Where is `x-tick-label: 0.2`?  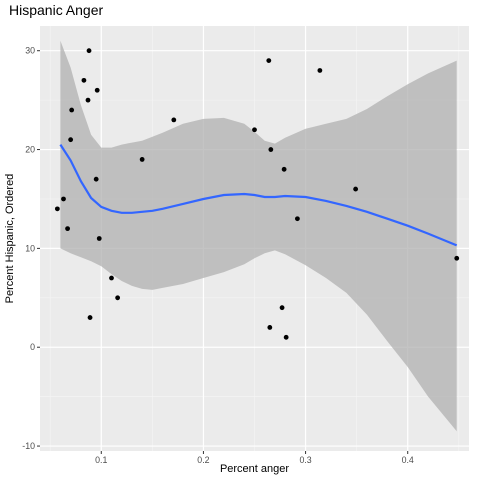
x-tick-label: 0.2 is located at coordinates (203, 460).